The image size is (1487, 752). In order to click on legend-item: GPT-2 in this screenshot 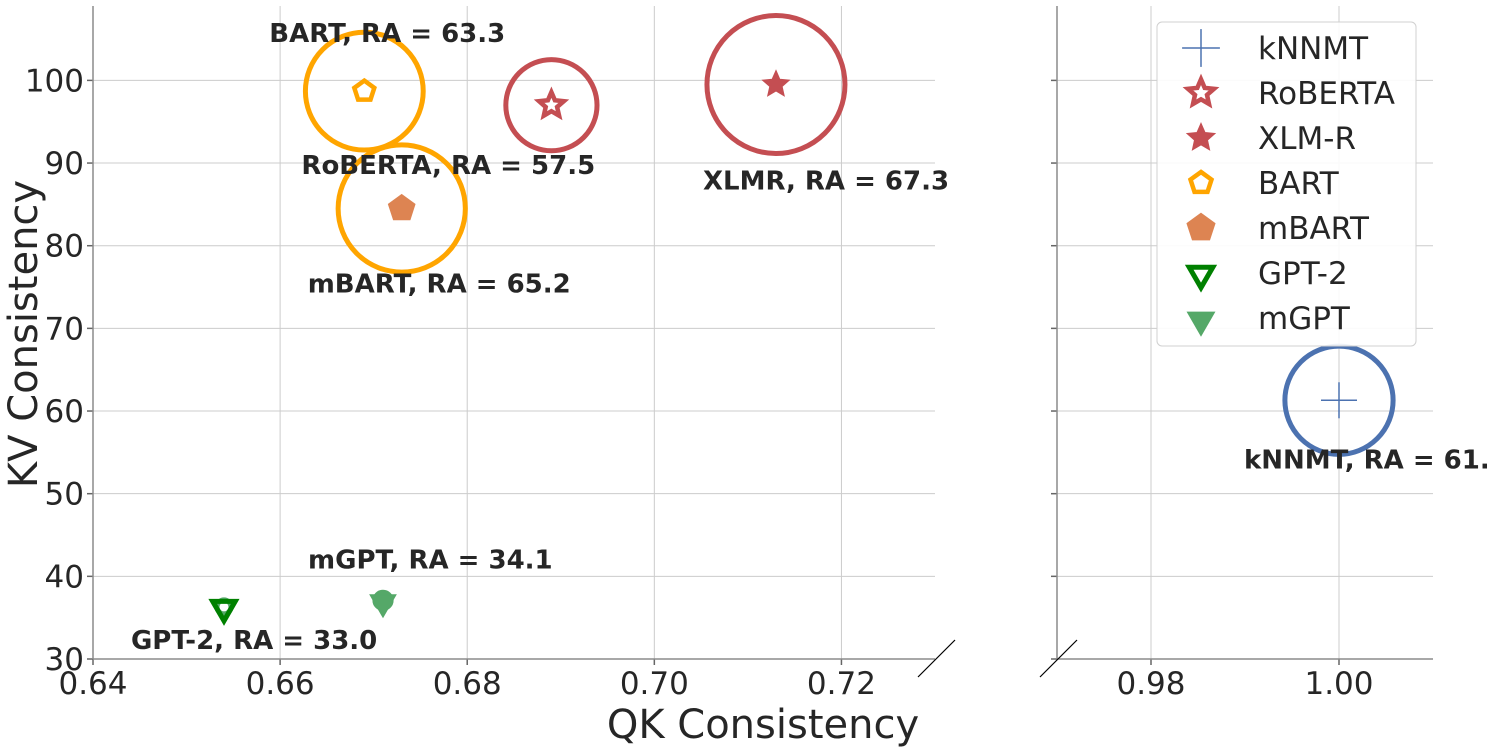, I will do `click(1266, 274)`.